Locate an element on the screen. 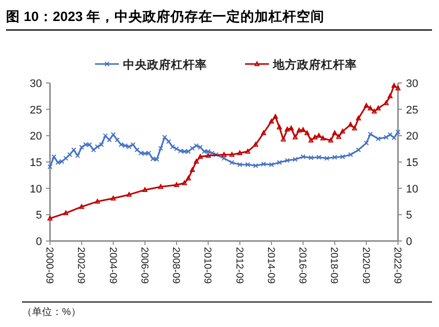 The image size is (439, 327). y-tick-label: 15 is located at coordinates (36, 163).